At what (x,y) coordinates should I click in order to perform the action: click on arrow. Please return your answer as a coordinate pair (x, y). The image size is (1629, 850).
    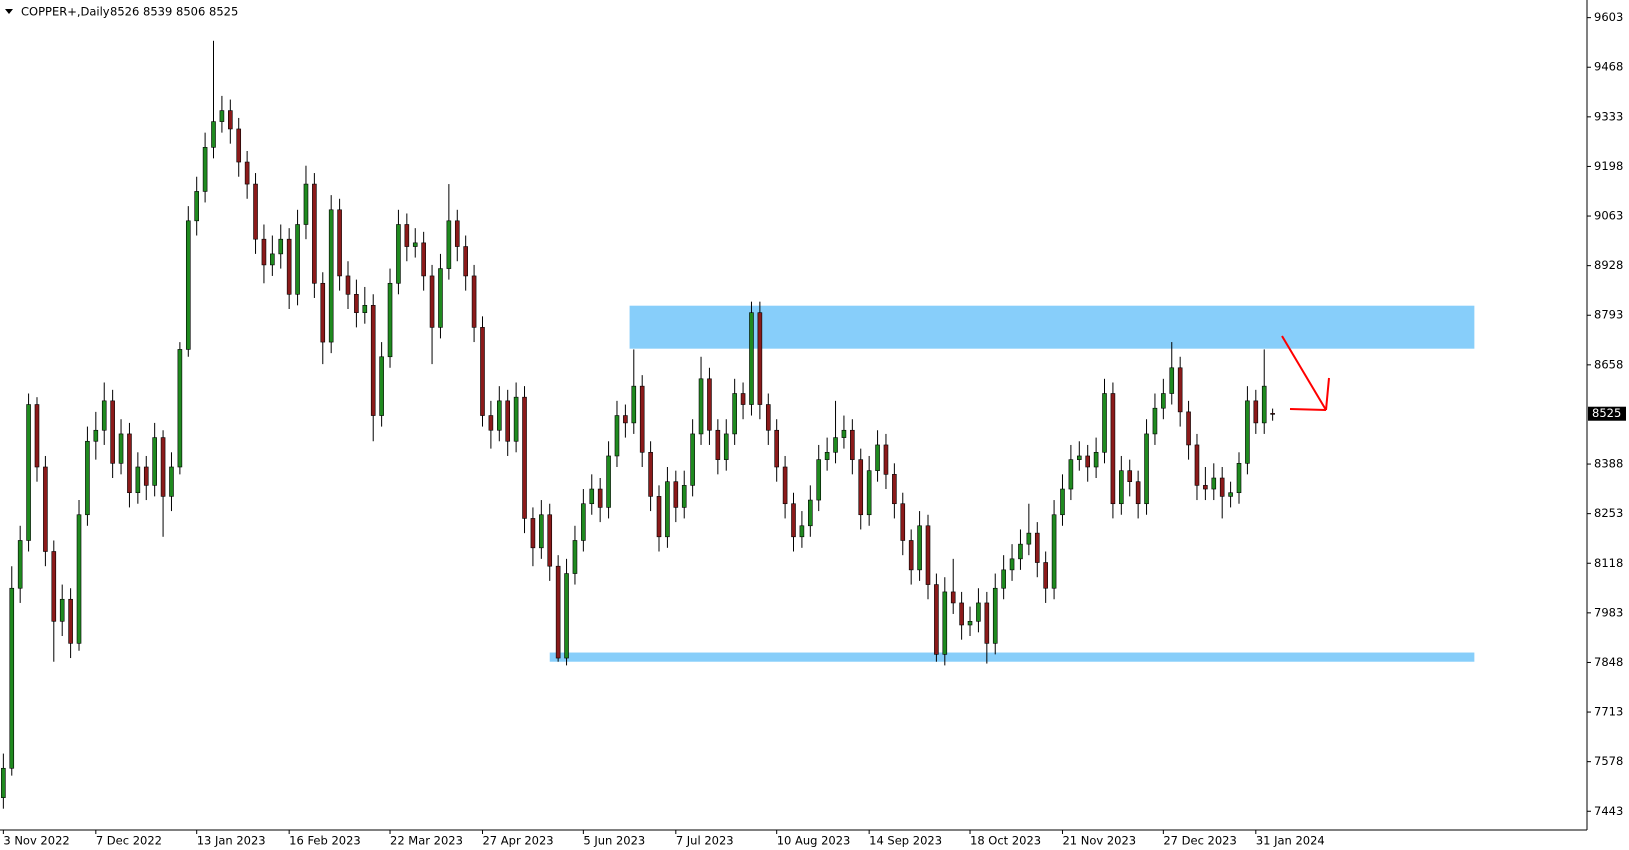
    Looking at the image, I should click on (1305, 373).